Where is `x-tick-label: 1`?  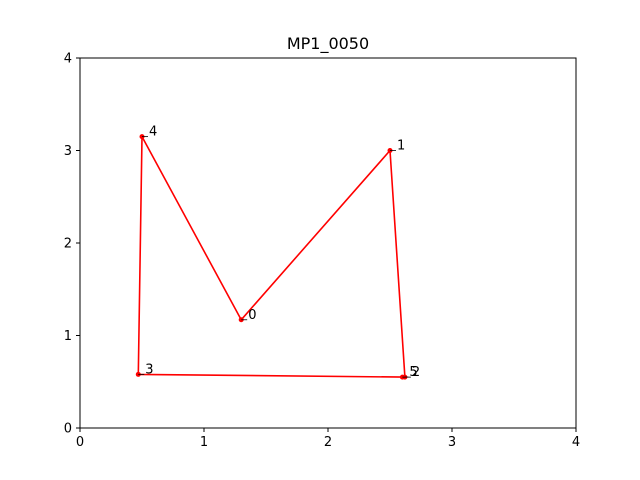
x-tick-label: 1 is located at coordinates (204, 442).